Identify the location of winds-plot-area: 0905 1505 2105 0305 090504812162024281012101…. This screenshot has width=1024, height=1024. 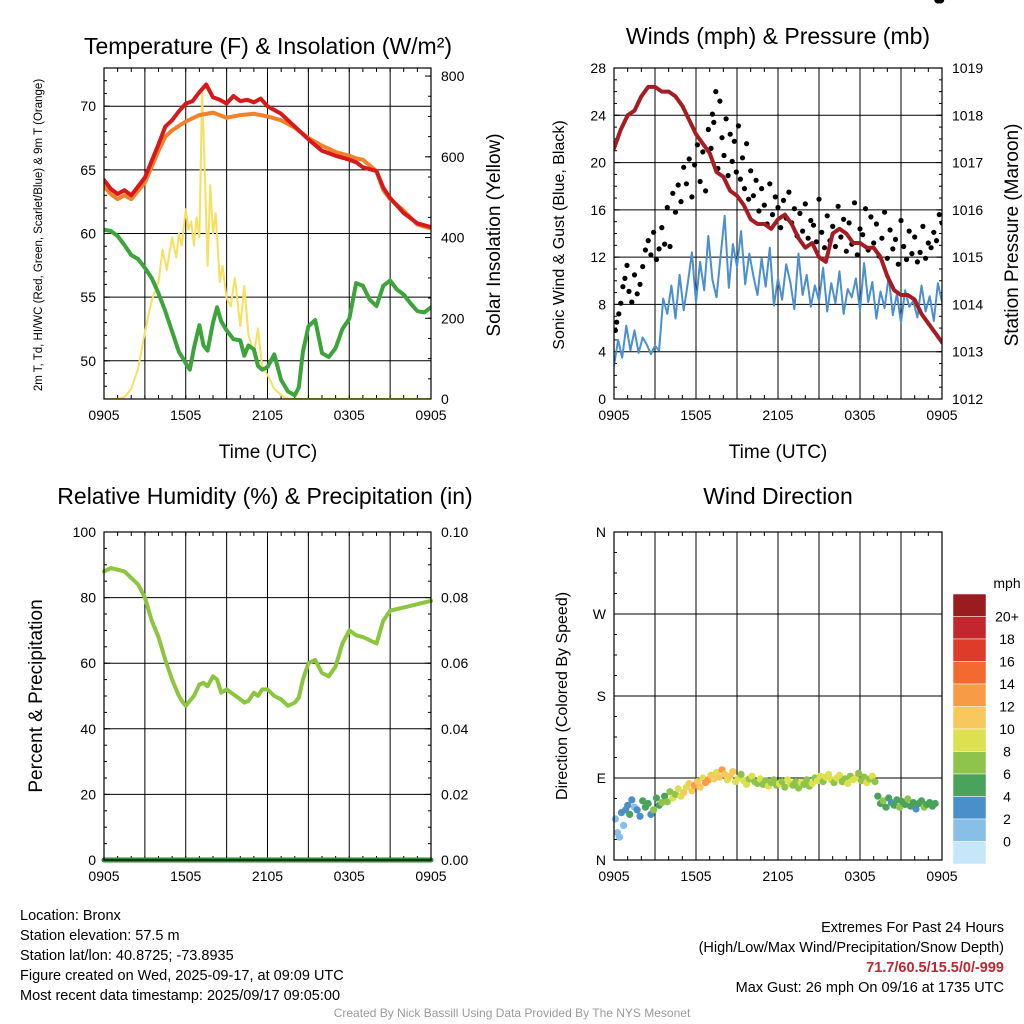
(786, 241).